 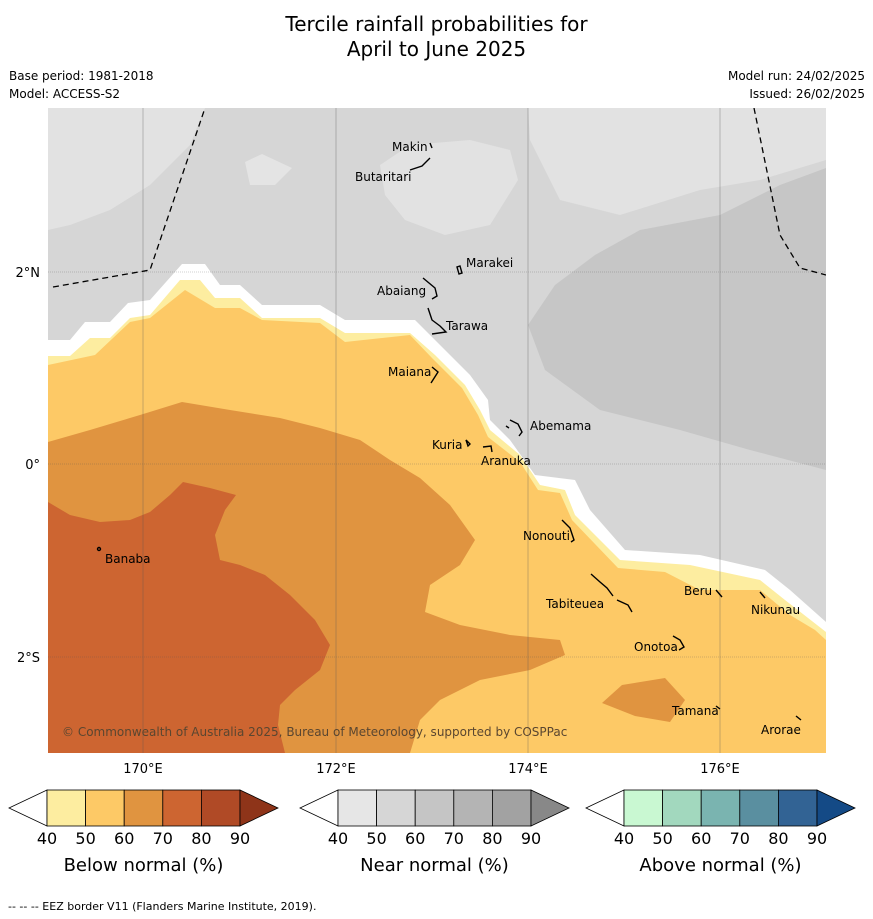 What do you see at coordinates (698, 591) in the screenshot?
I see `place-label: Beru` at bounding box center [698, 591].